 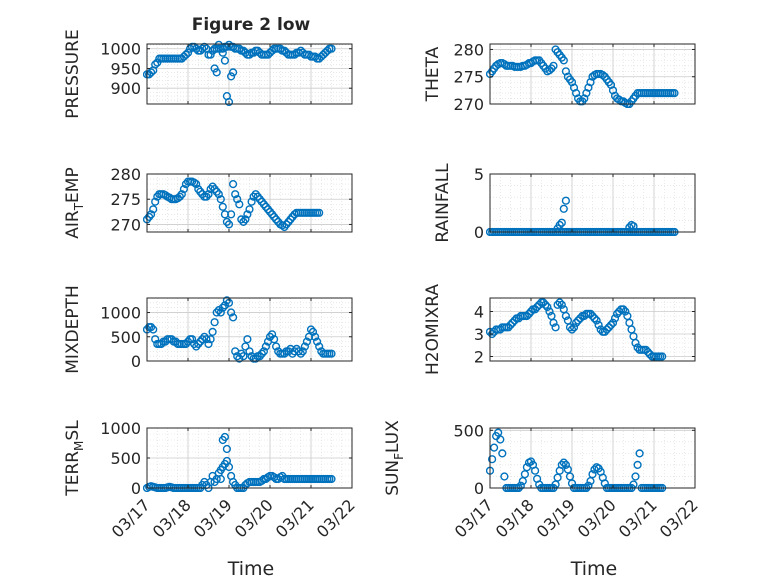 I want to click on plot-area, so click(x=592, y=203).